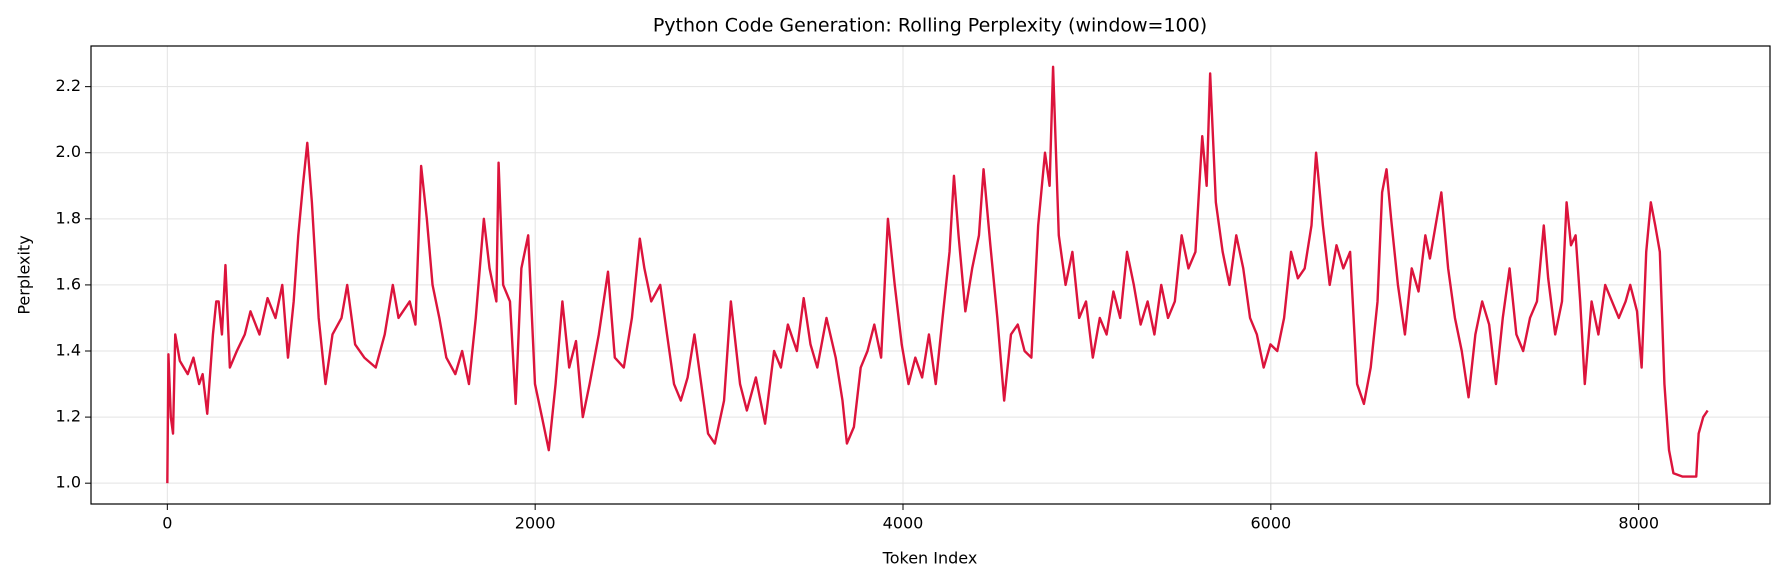 The image size is (1785, 584). What do you see at coordinates (68, 283) in the screenshot?
I see `y-tick-label: 1.6` at bounding box center [68, 283].